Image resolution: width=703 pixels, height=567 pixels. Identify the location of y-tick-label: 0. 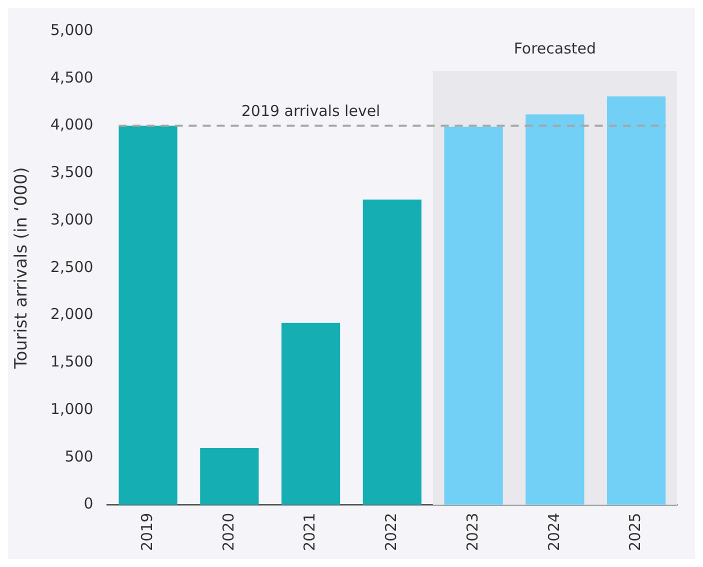
(89, 503).